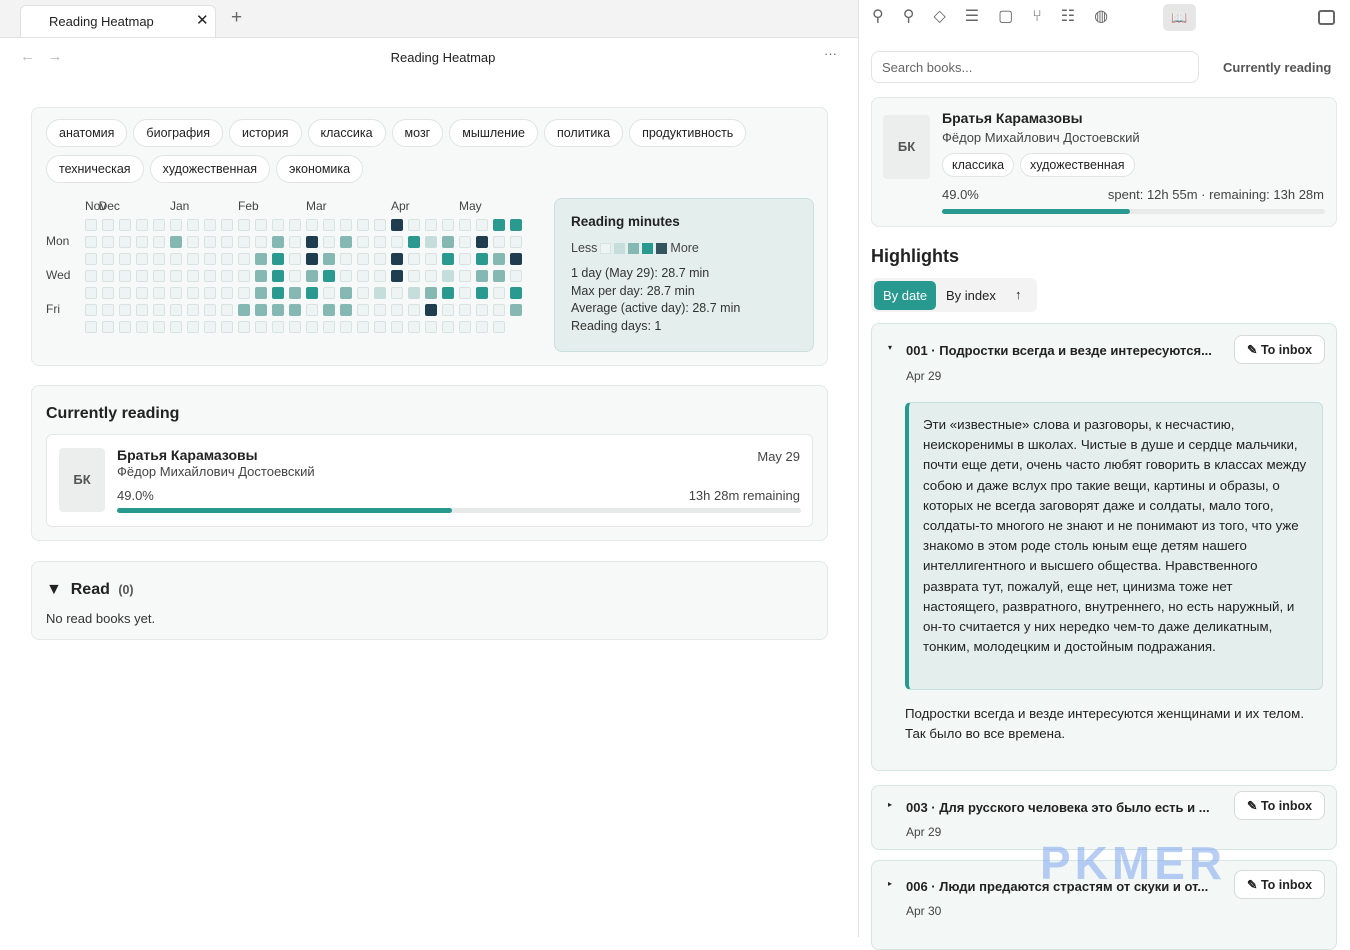  I want to click on caret: ▾, so click(890, 347).